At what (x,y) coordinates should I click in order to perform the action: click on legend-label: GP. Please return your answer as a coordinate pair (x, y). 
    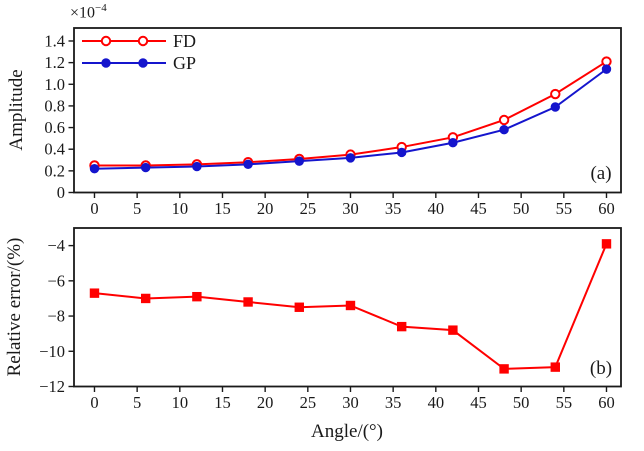
    Looking at the image, I should click on (185, 62).